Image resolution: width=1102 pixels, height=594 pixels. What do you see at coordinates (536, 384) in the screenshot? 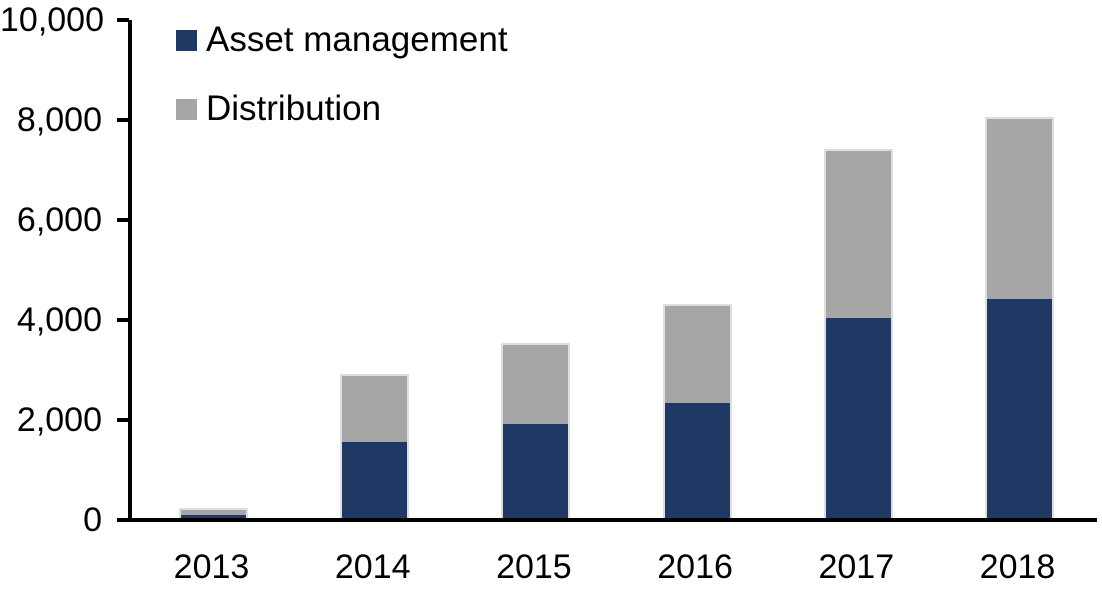
I see `bar-segment-2015-distribution` at bounding box center [536, 384].